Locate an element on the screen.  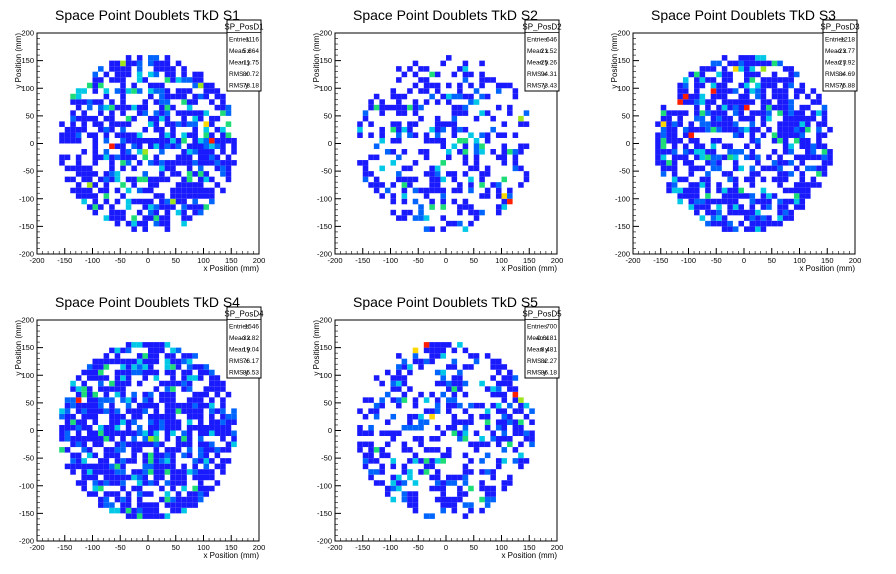
x-tick-label: 200 is located at coordinates (259, 547).